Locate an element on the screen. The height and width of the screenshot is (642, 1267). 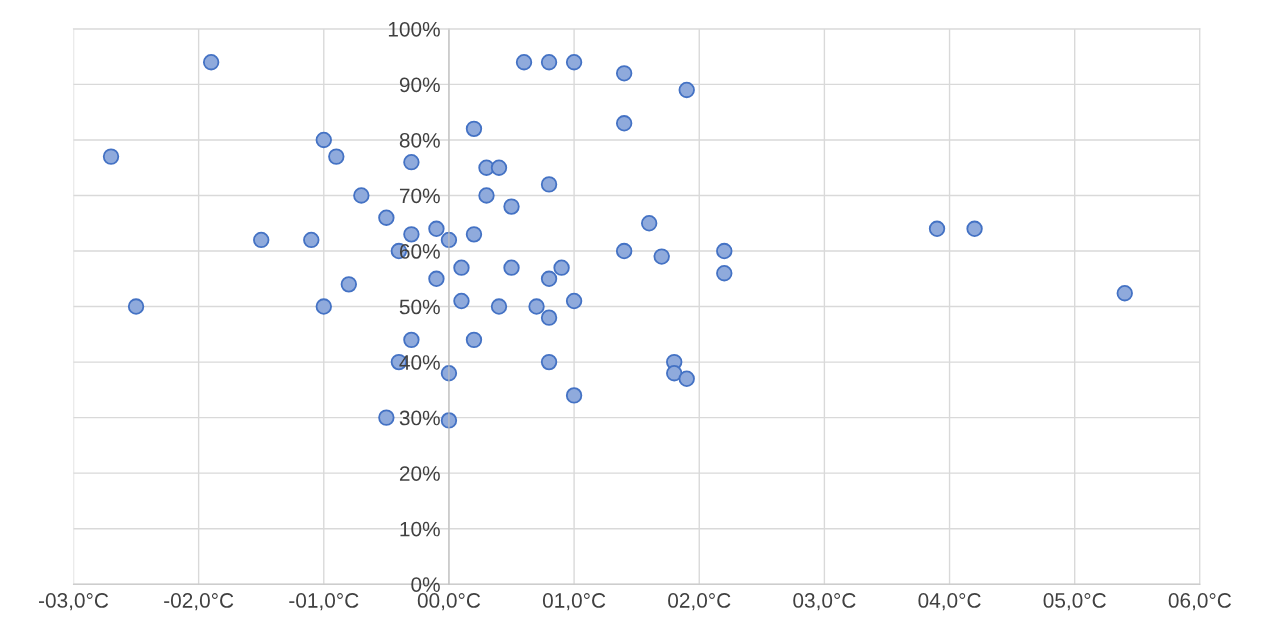
y-tick-label: 90% is located at coordinates (419, 85).